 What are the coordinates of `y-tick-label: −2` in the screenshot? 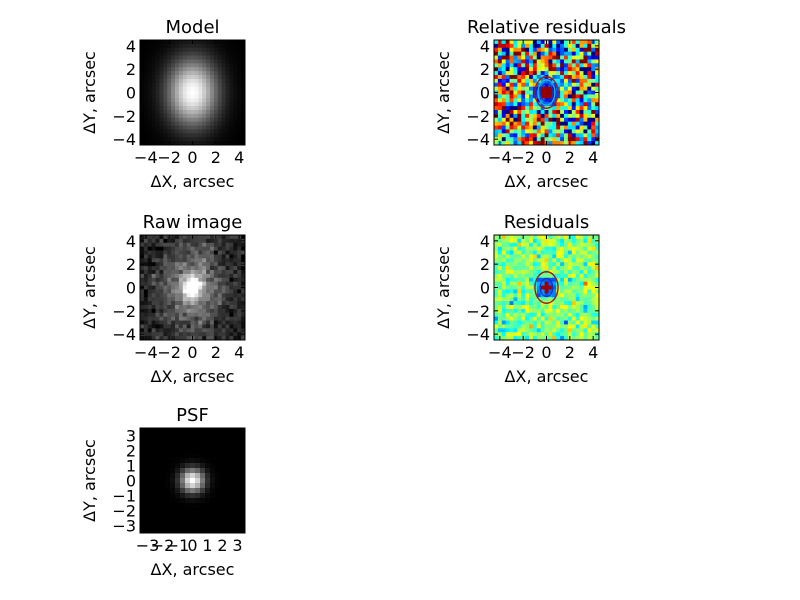 It's located at (124, 511).